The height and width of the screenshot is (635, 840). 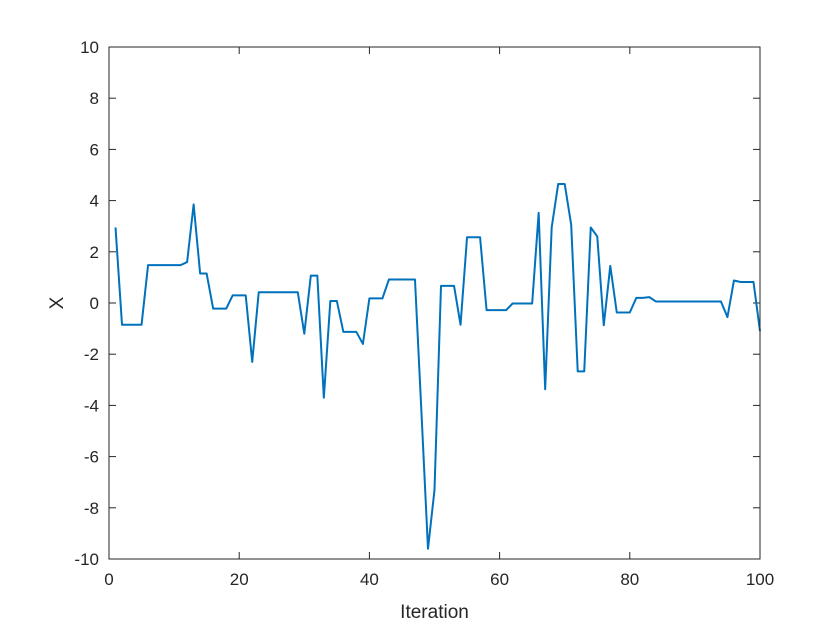 I want to click on y-tick-label: -6, so click(x=91, y=457).